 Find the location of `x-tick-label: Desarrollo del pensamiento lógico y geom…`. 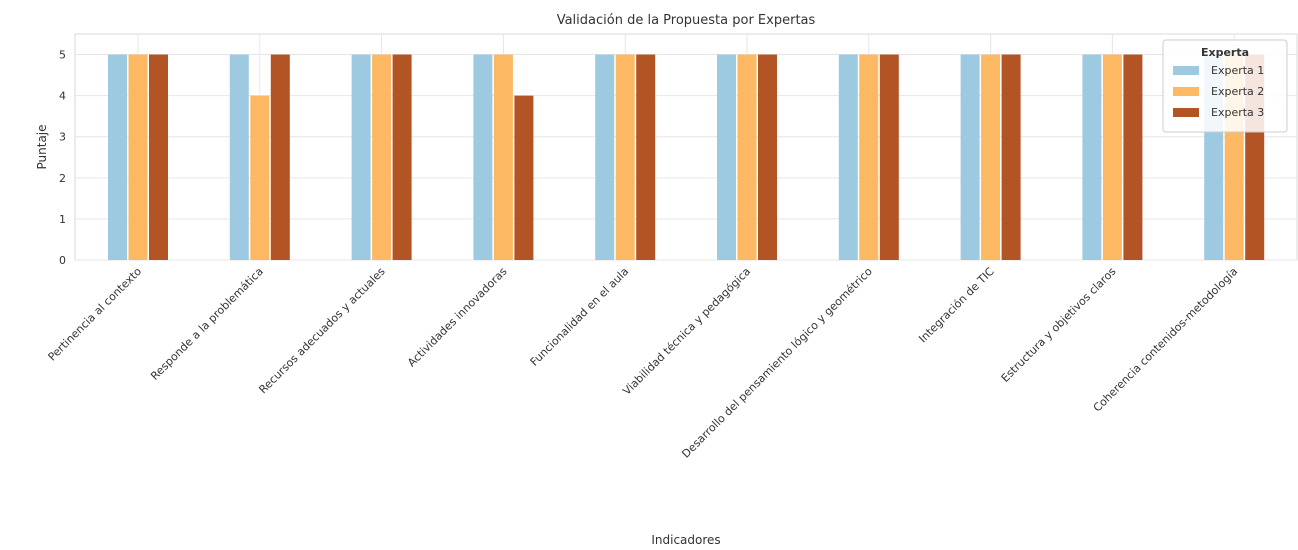

x-tick-label: Desarrollo del pensamiento lógico y geom… is located at coordinates (777, 363).